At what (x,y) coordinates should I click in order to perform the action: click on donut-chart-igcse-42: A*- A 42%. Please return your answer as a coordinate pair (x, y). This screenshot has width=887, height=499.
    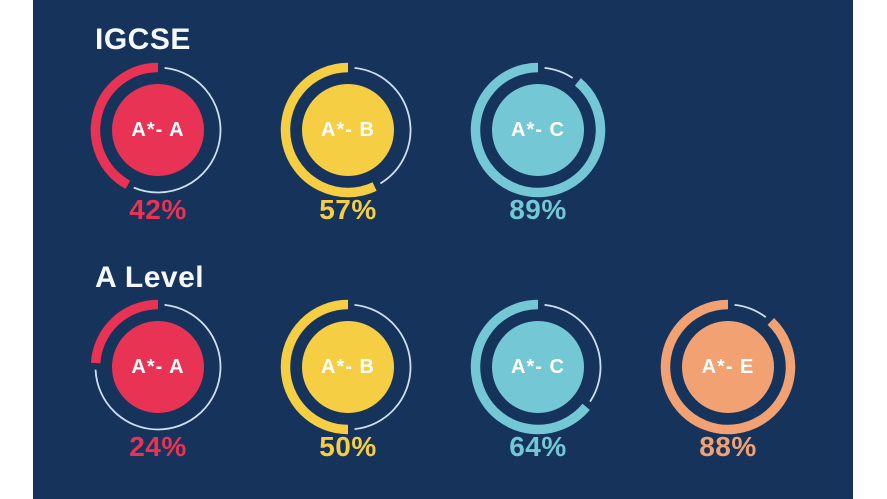
    Looking at the image, I should click on (158, 139).